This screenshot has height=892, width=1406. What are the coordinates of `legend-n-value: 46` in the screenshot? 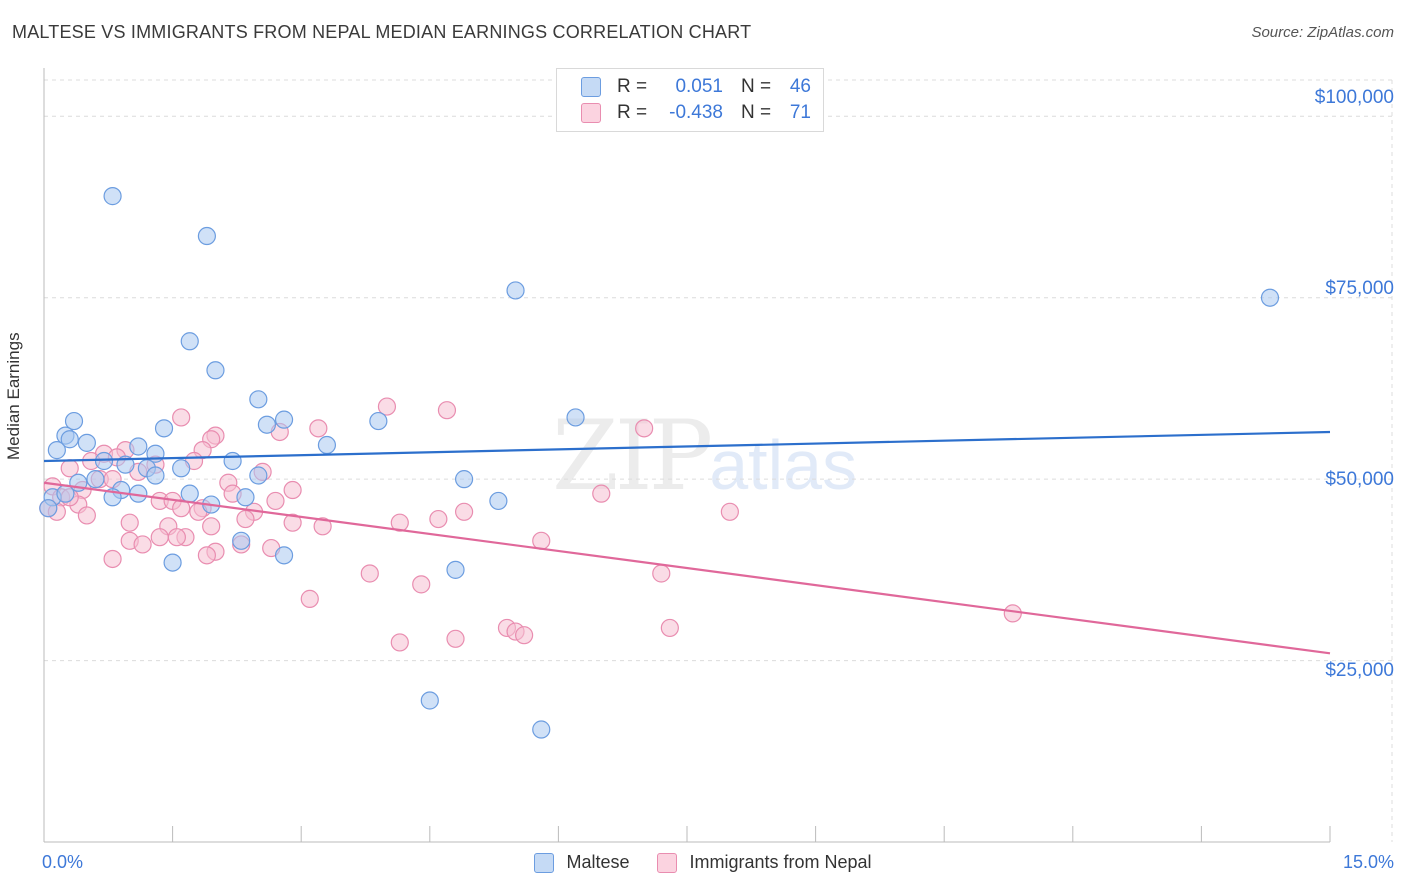 It's located at (800, 86).